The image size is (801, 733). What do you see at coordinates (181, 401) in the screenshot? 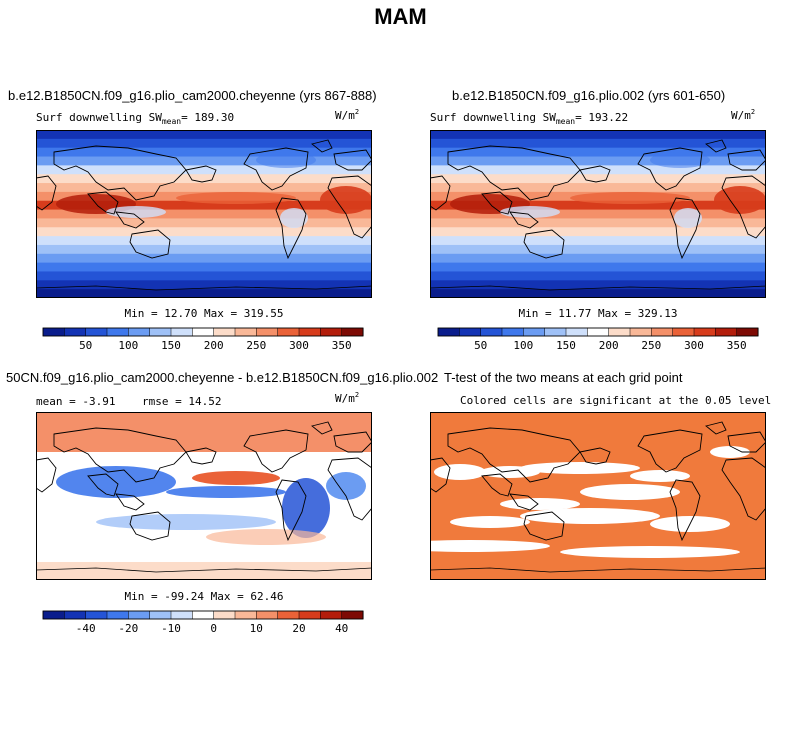
I see `rmse-text: rmse = 14.52` at bounding box center [181, 401].